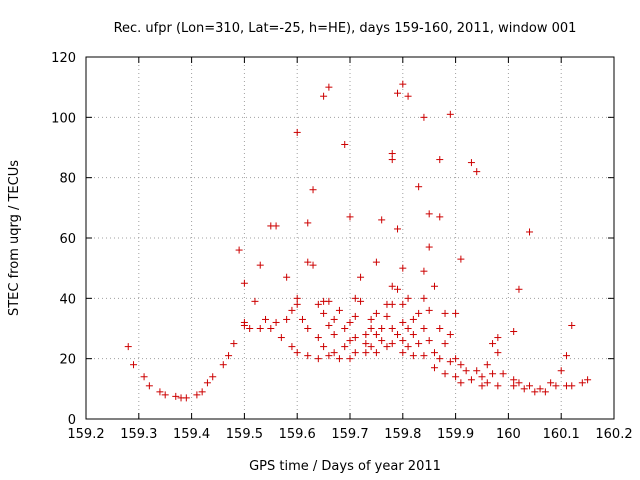 The width and height of the screenshot is (640, 480). Describe the element at coordinates (67, 239) in the screenshot. I see `y-tick-label: 60` at that location.